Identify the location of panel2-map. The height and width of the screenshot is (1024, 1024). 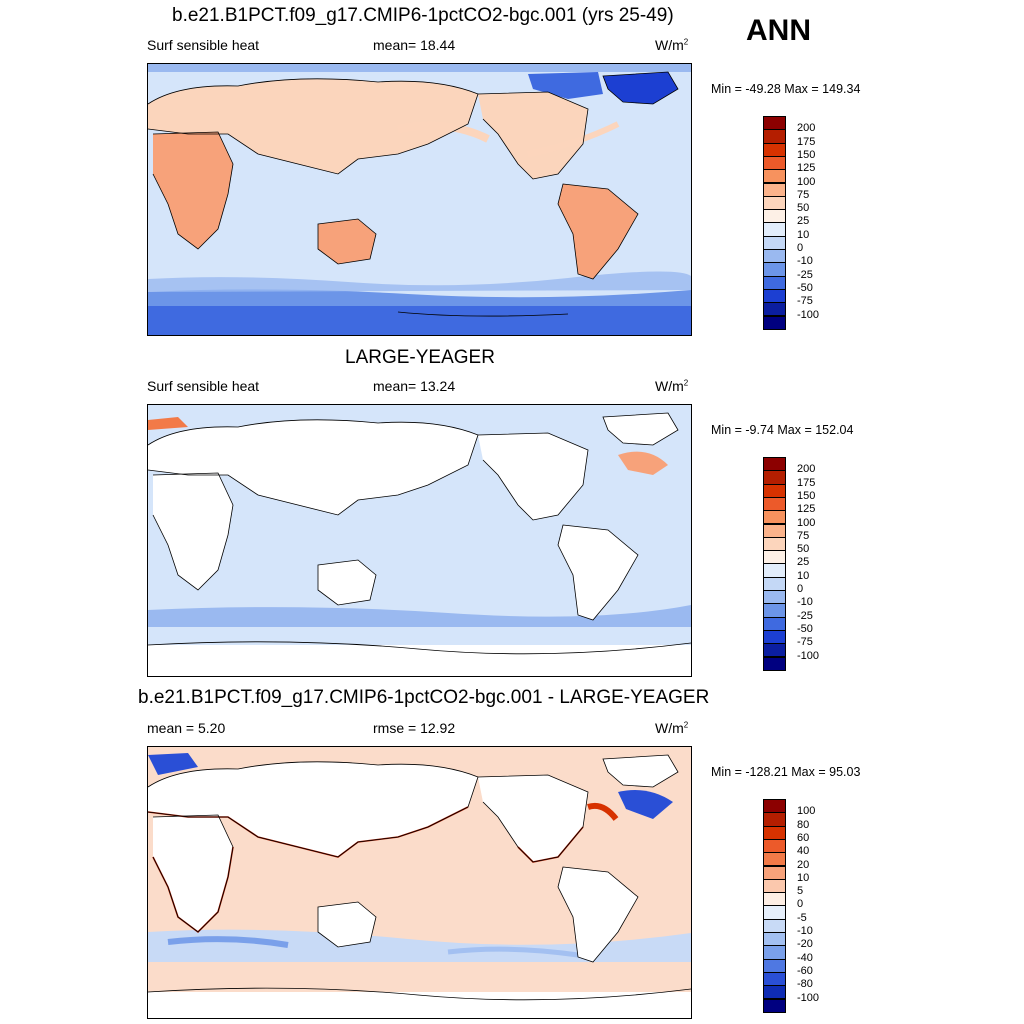
(419, 540).